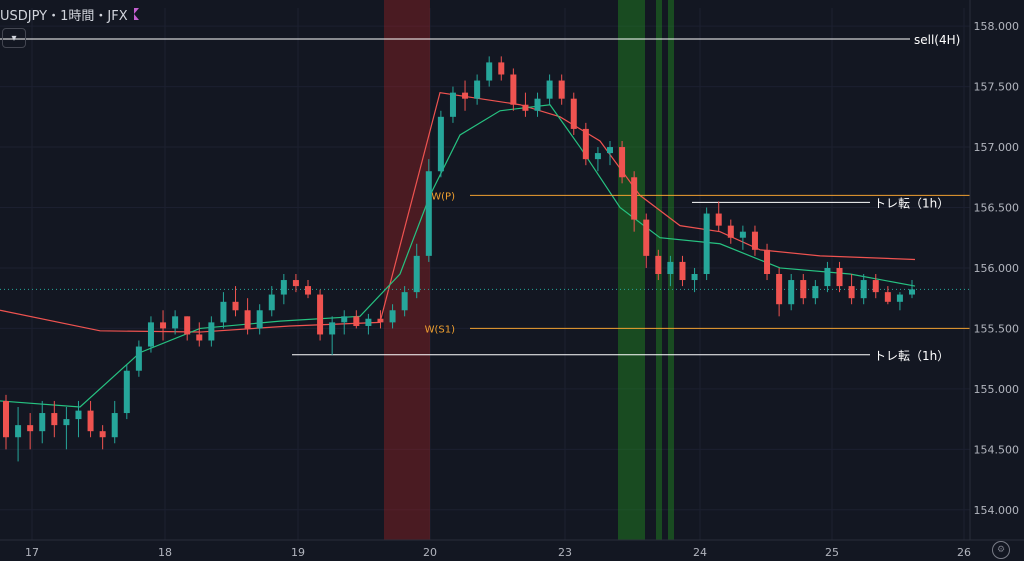 The image size is (1024, 561). What do you see at coordinates (512, 549) in the screenshot?
I see `time-axis: 17 18 19 20 23 24 25 26` at bounding box center [512, 549].